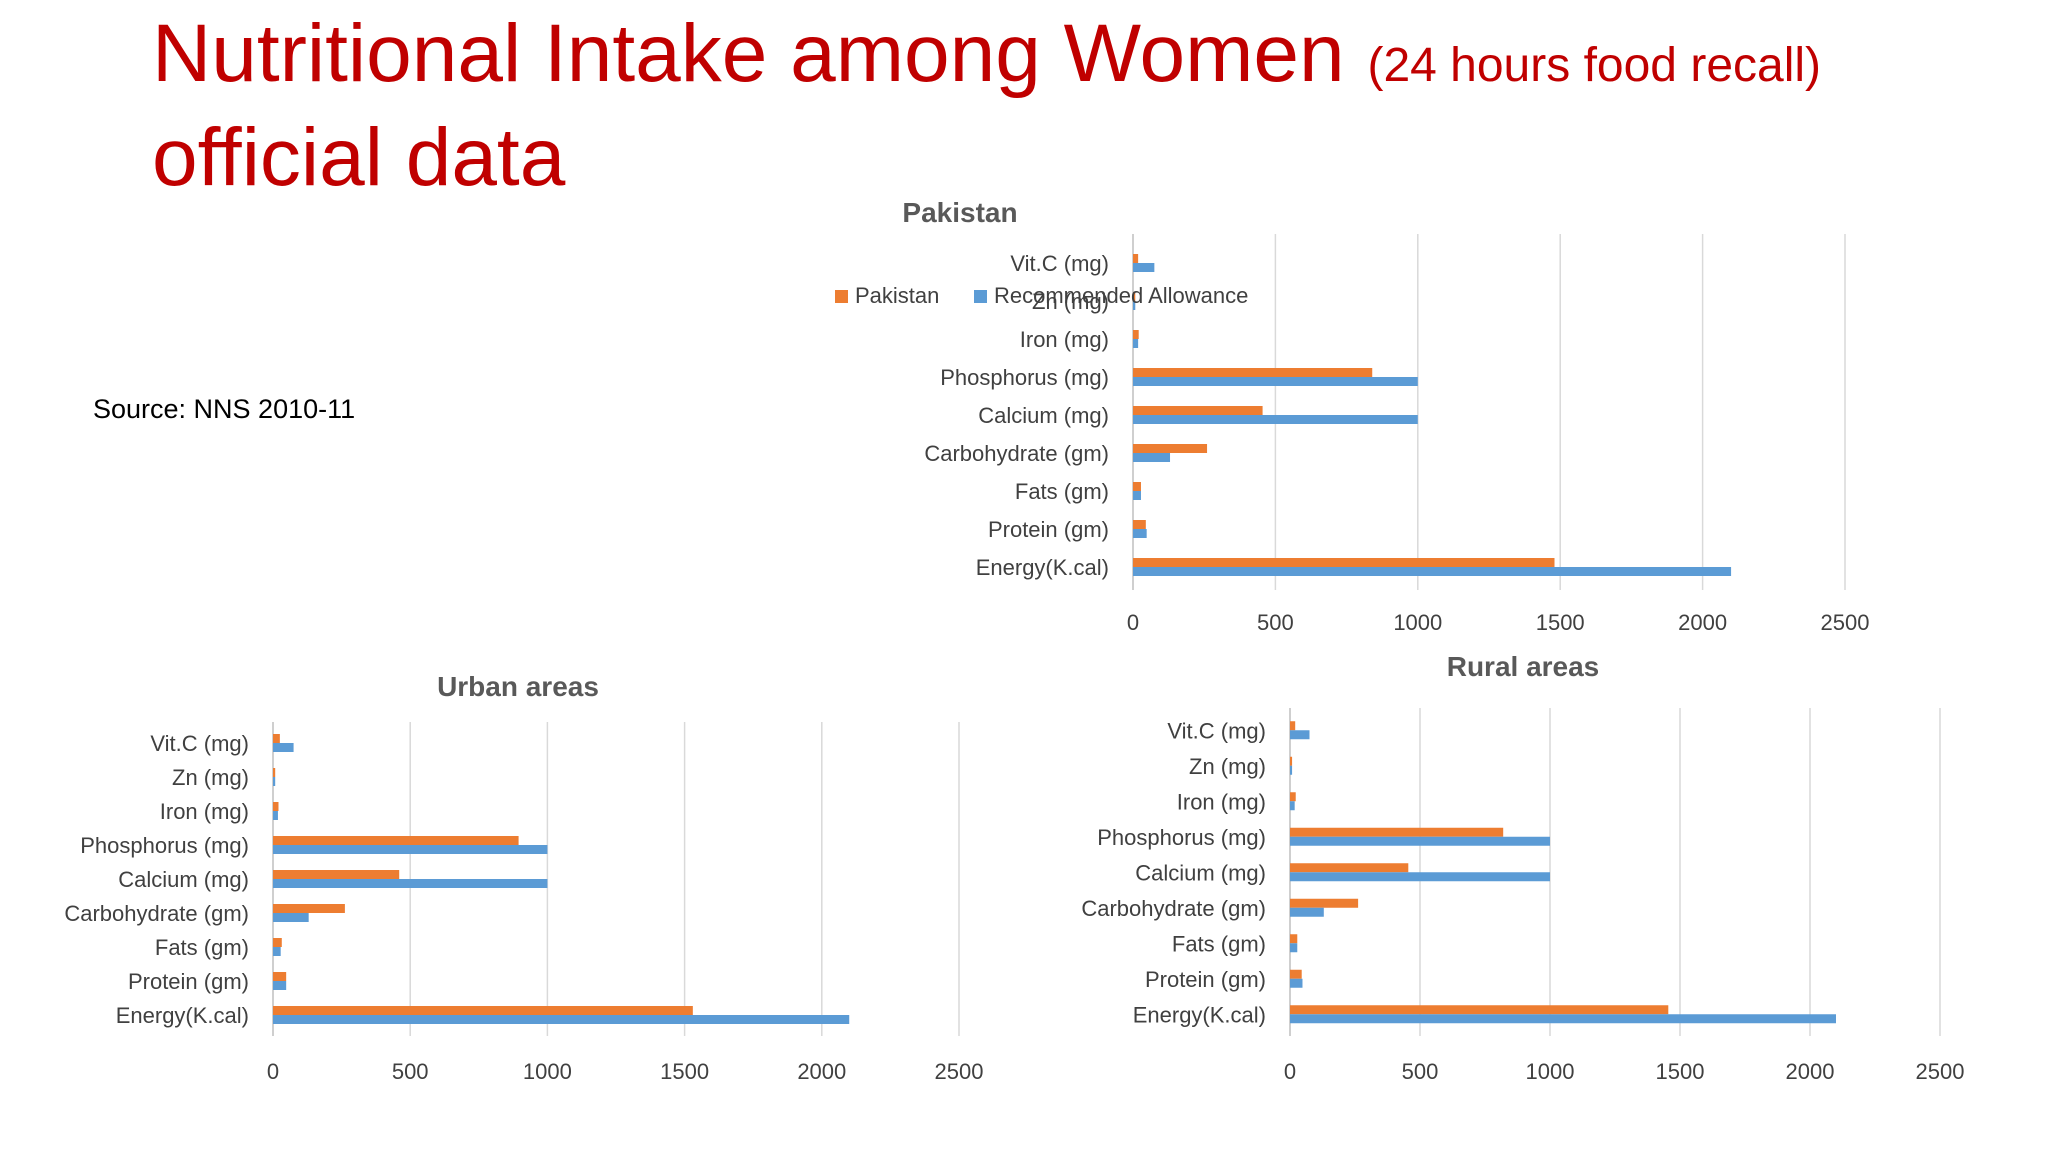  Describe the element at coordinates (1181, 837) in the screenshot. I see `category-label-phosphorus-mg: Phosphorus (mg)` at that location.